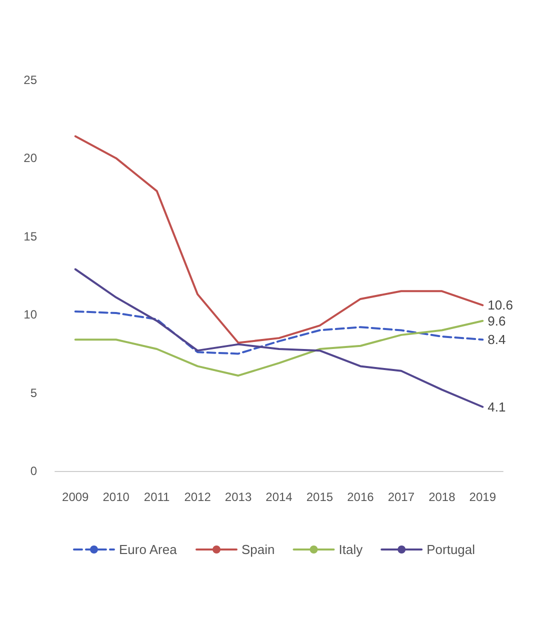  What do you see at coordinates (31, 80) in the screenshot?
I see `y-tick-label: 25` at bounding box center [31, 80].